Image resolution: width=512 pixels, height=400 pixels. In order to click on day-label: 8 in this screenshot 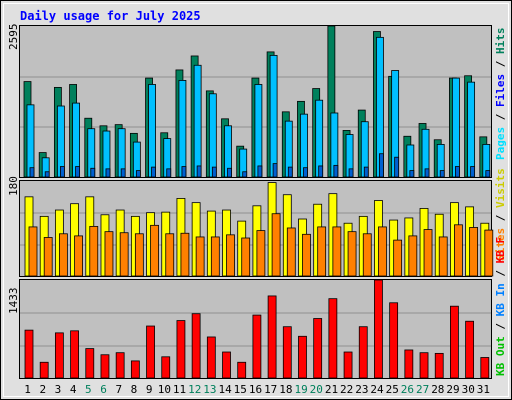, I will do `click(134, 389)`.